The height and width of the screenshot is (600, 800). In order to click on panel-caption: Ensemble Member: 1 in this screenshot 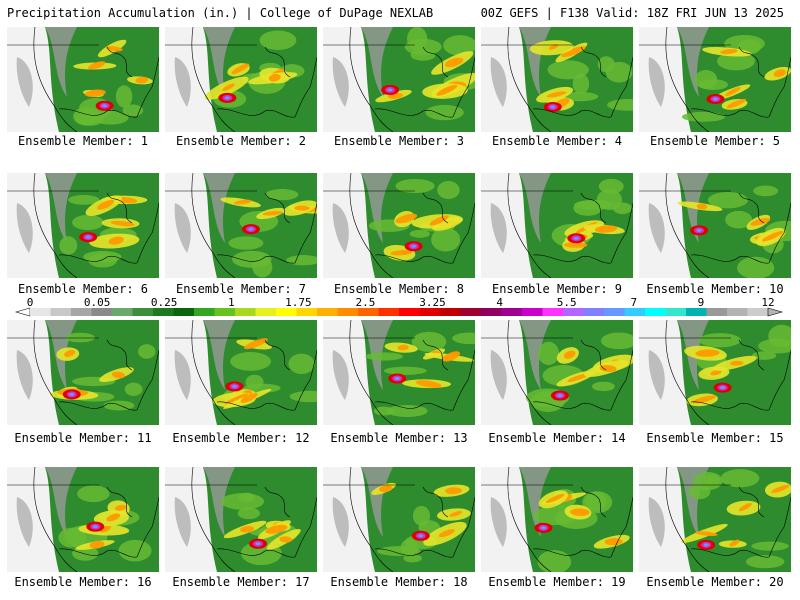, I will do `click(83, 141)`.